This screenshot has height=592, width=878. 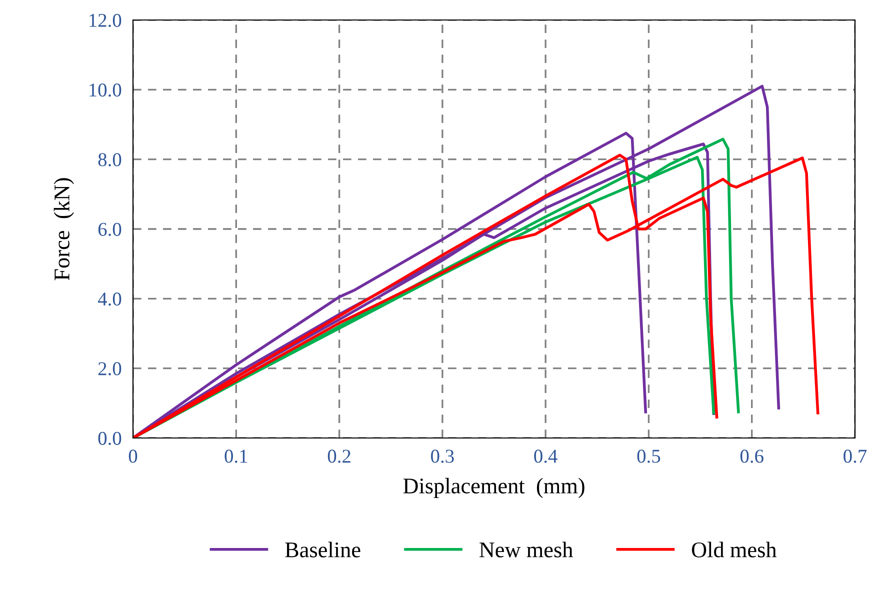 What do you see at coordinates (110, 439) in the screenshot?
I see `y-tick-label: 0.0` at bounding box center [110, 439].